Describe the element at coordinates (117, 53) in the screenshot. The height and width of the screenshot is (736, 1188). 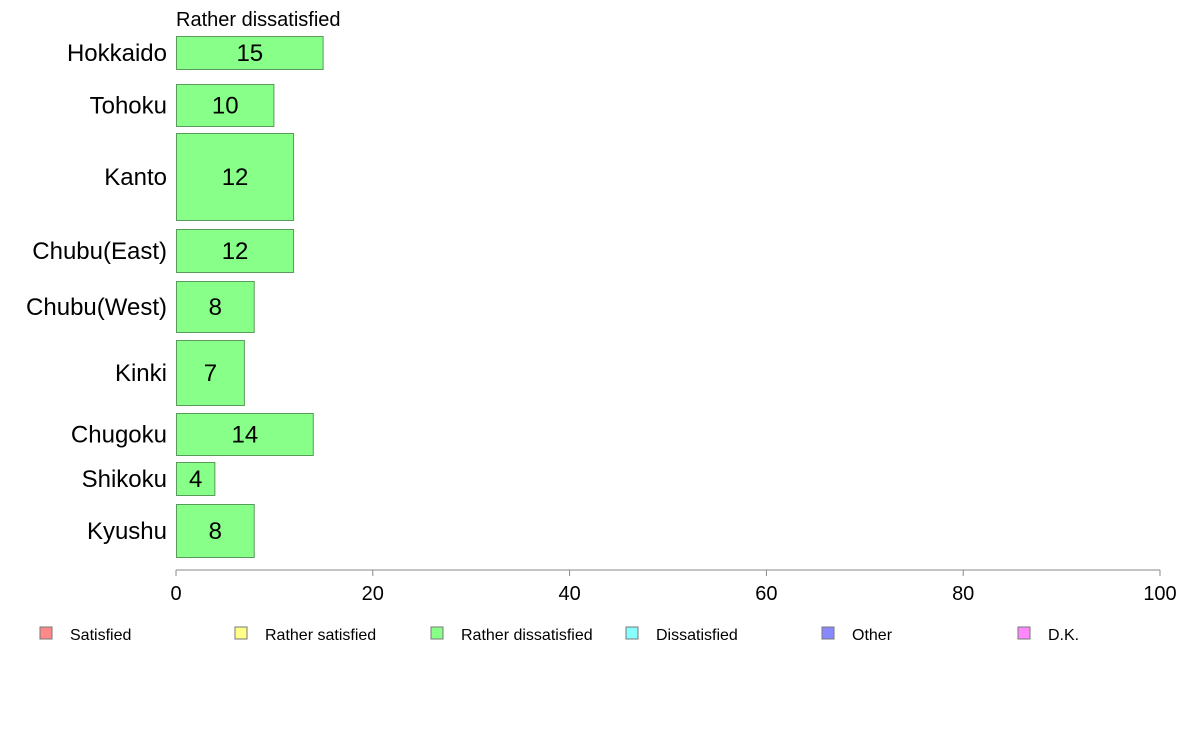
I see `category-label: Hokkaido` at that location.